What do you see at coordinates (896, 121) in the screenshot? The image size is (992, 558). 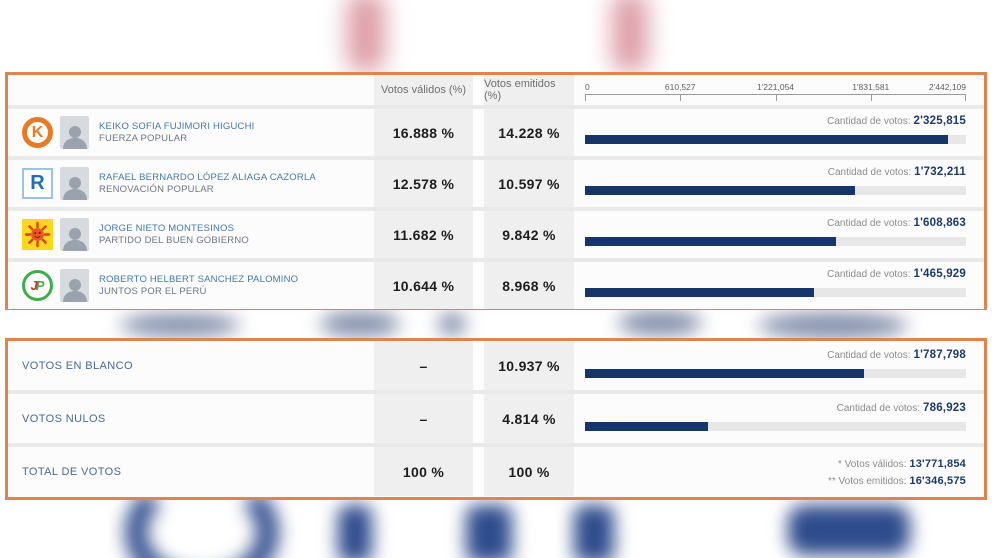 I see `vote-count-label: Cantidad de votos: 2'325,815` at bounding box center [896, 121].